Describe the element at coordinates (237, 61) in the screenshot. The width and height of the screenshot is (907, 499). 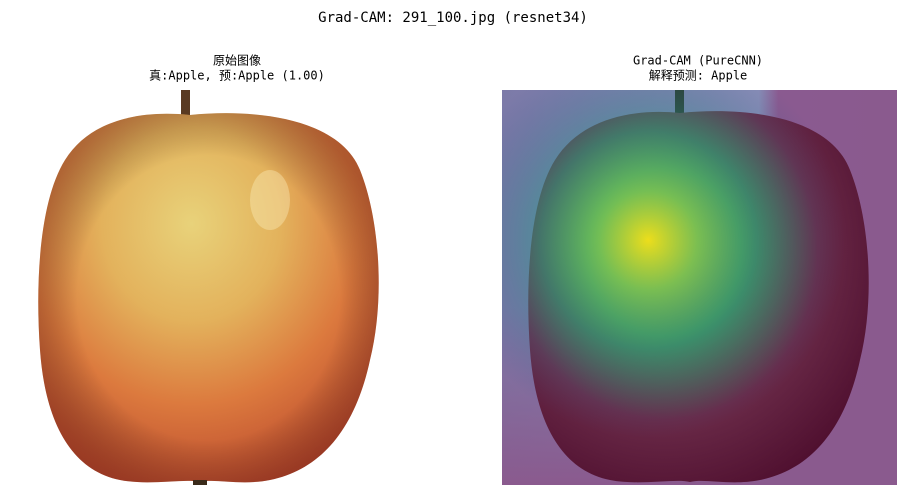
I see `panel-title: 原始图像` at that location.